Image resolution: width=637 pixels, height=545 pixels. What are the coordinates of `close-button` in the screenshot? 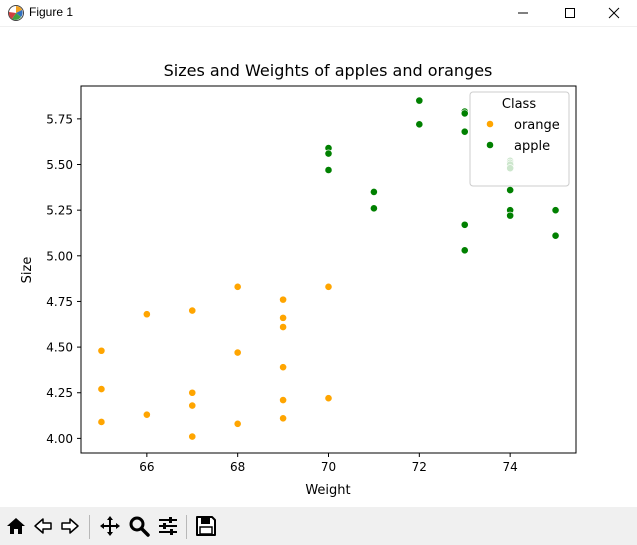 It's located at (614, 13).